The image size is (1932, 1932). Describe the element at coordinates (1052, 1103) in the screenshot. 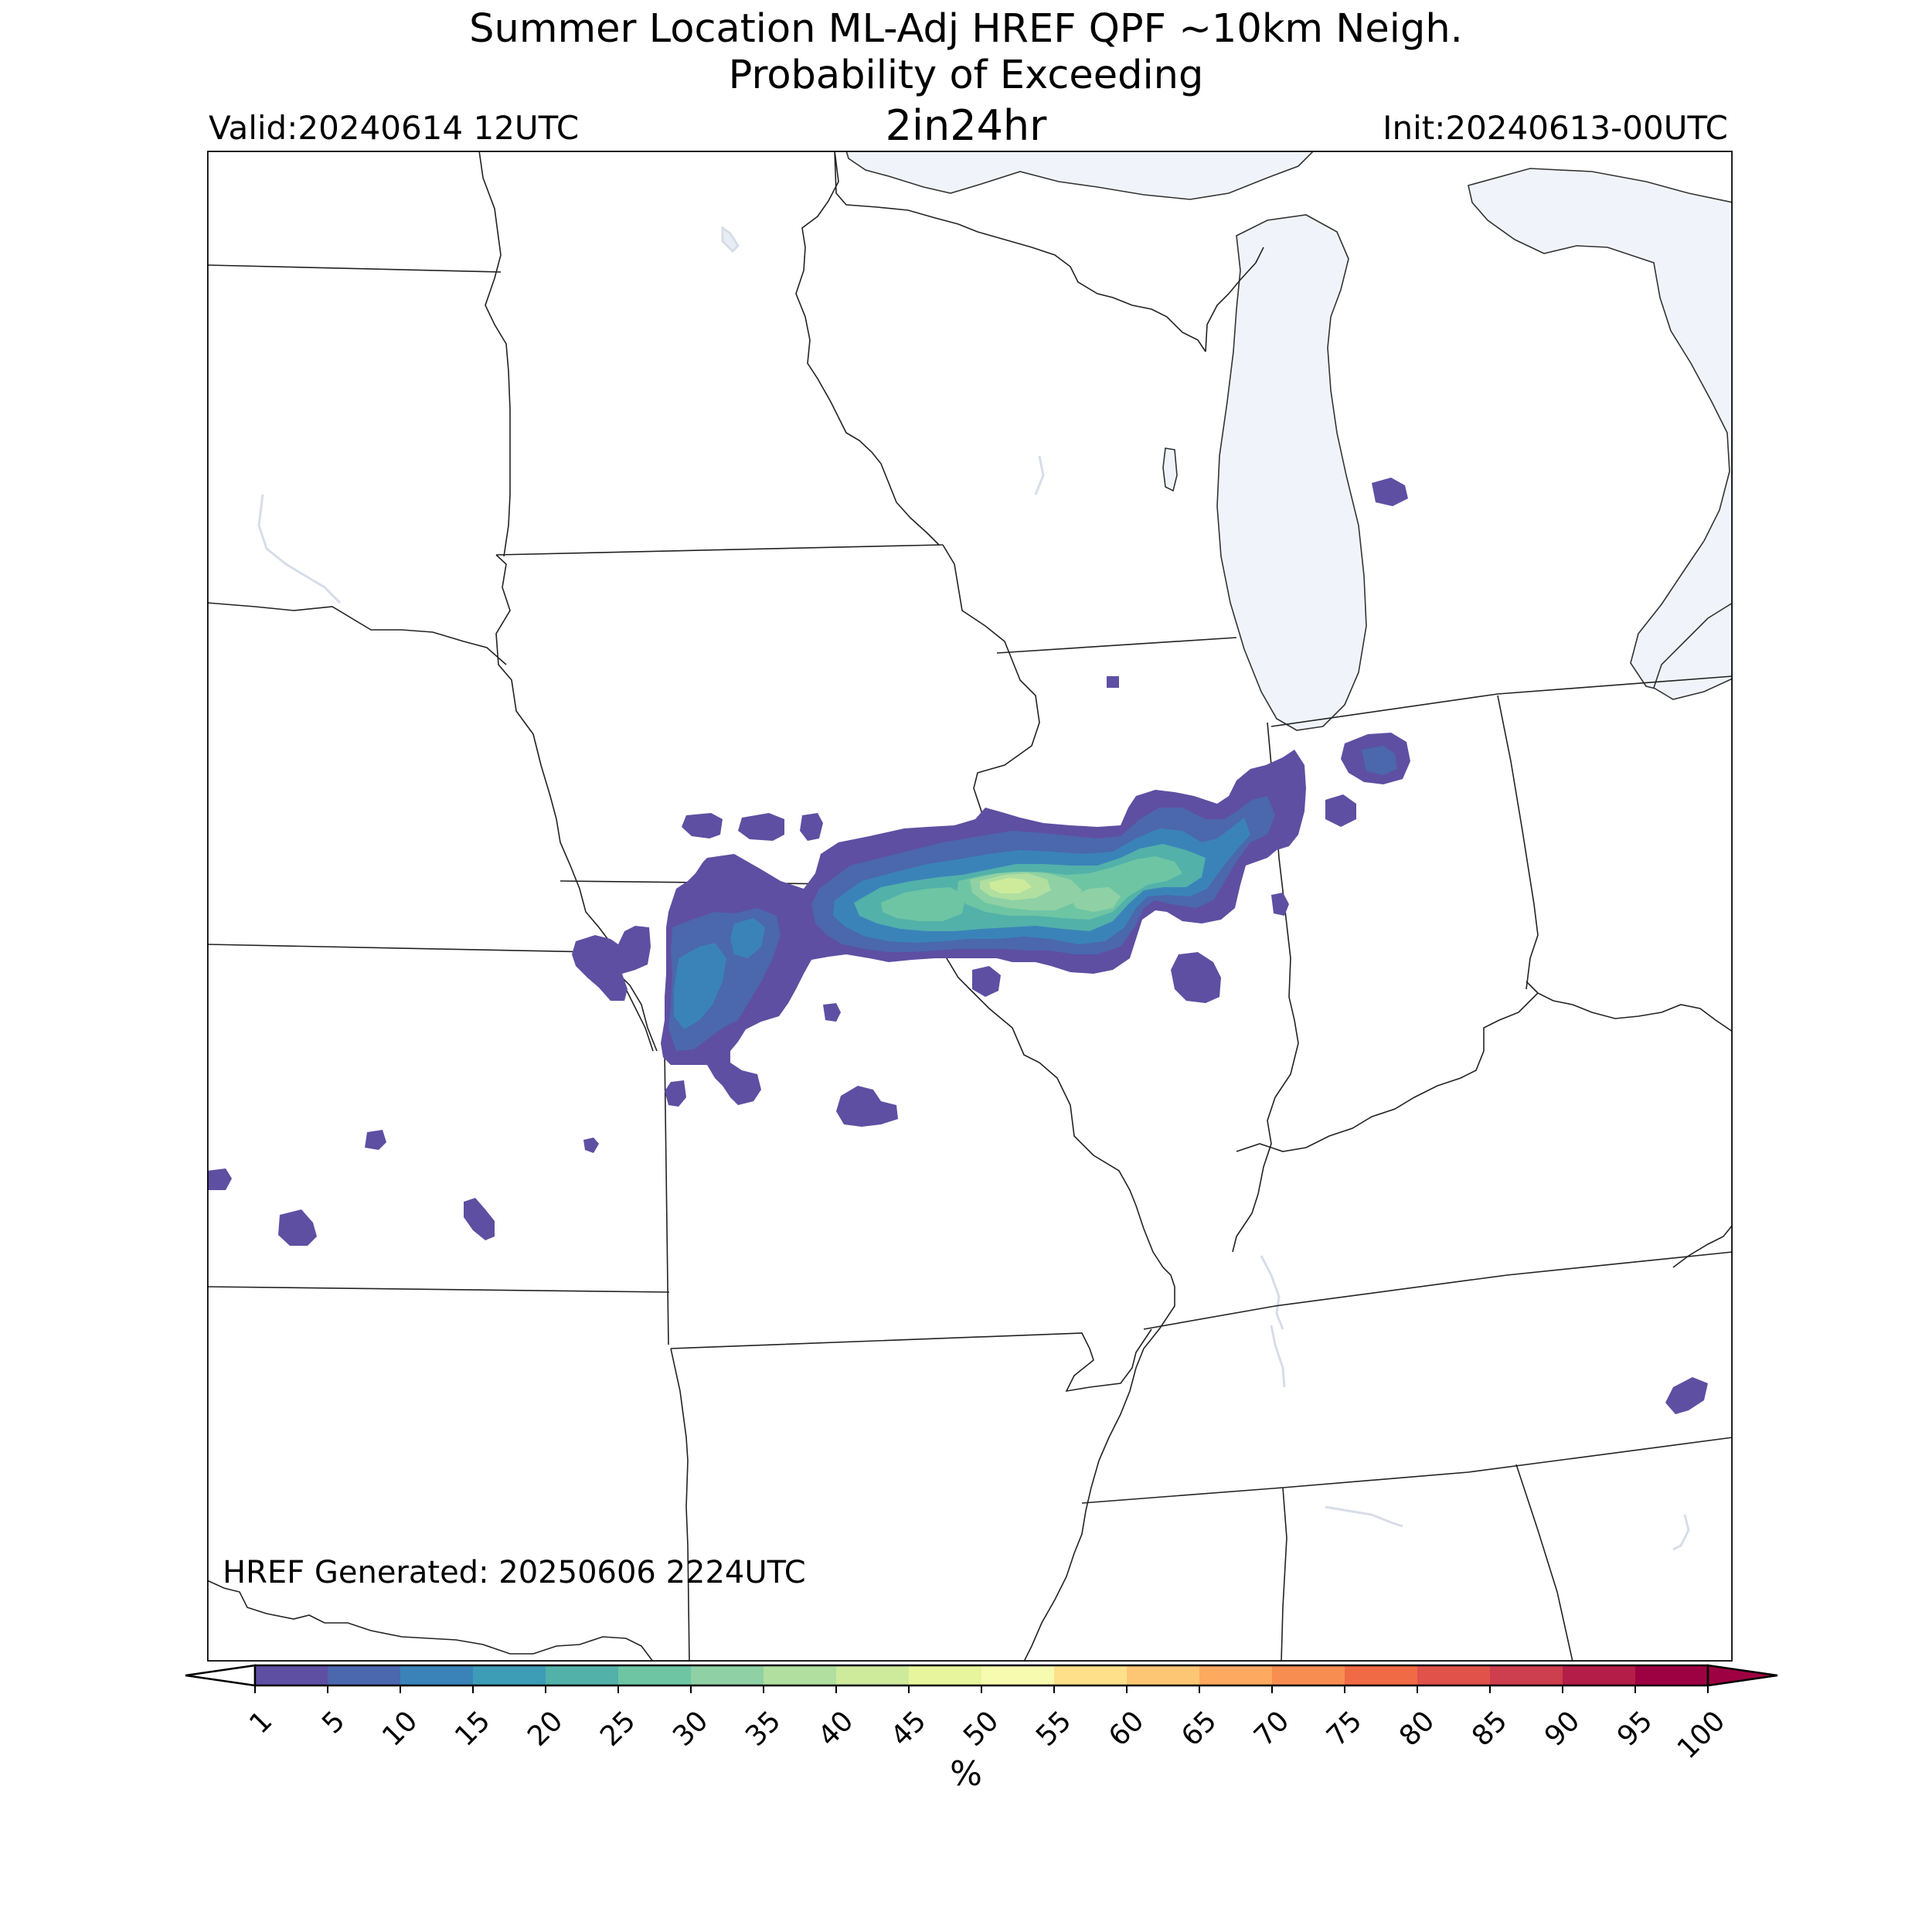

I see `river-mississippi-upper` at that location.